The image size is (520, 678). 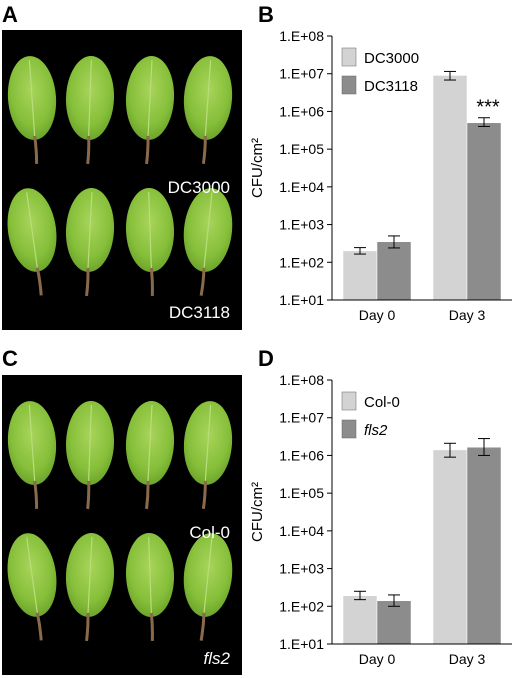 I want to click on chart-b-legend-label-1: DC3118, so click(x=391, y=86).